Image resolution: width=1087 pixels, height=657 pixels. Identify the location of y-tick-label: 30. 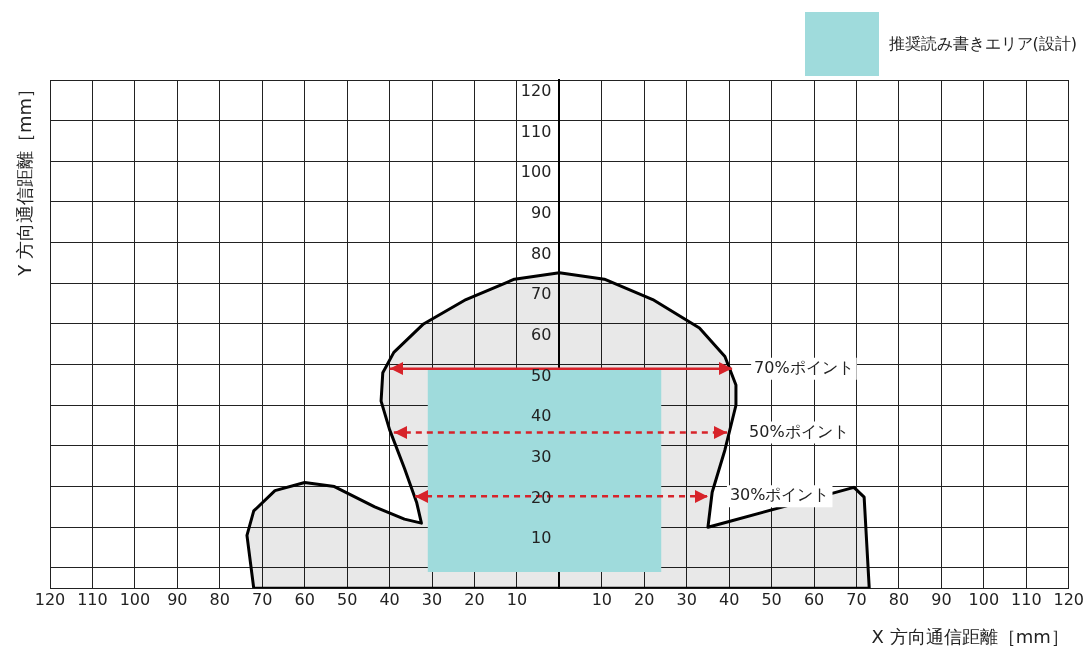
(541, 457).